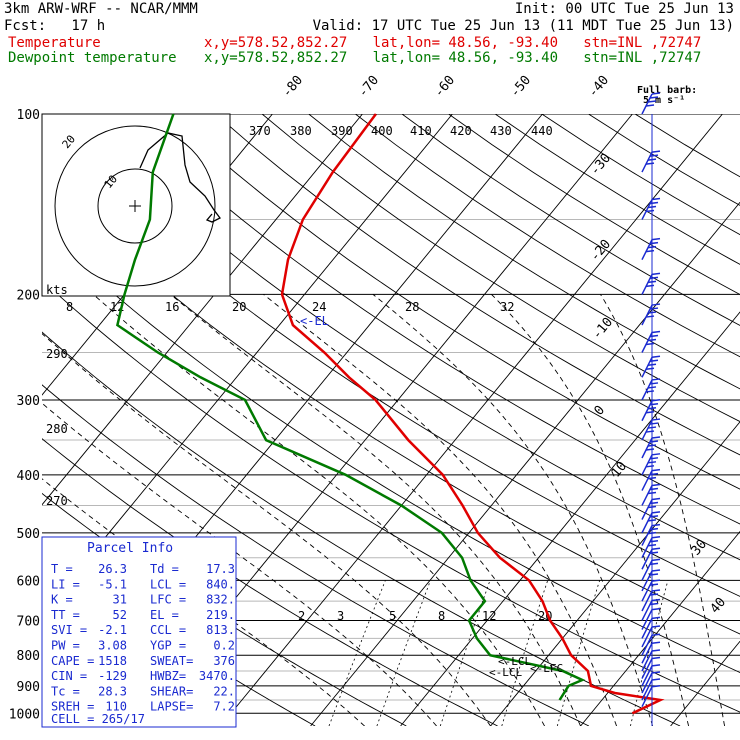 The width and height of the screenshot is (740, 740). Describe the element at coordinates (600, 411) in the screenshot. I see `isotherm-label-8: 0` at that location.